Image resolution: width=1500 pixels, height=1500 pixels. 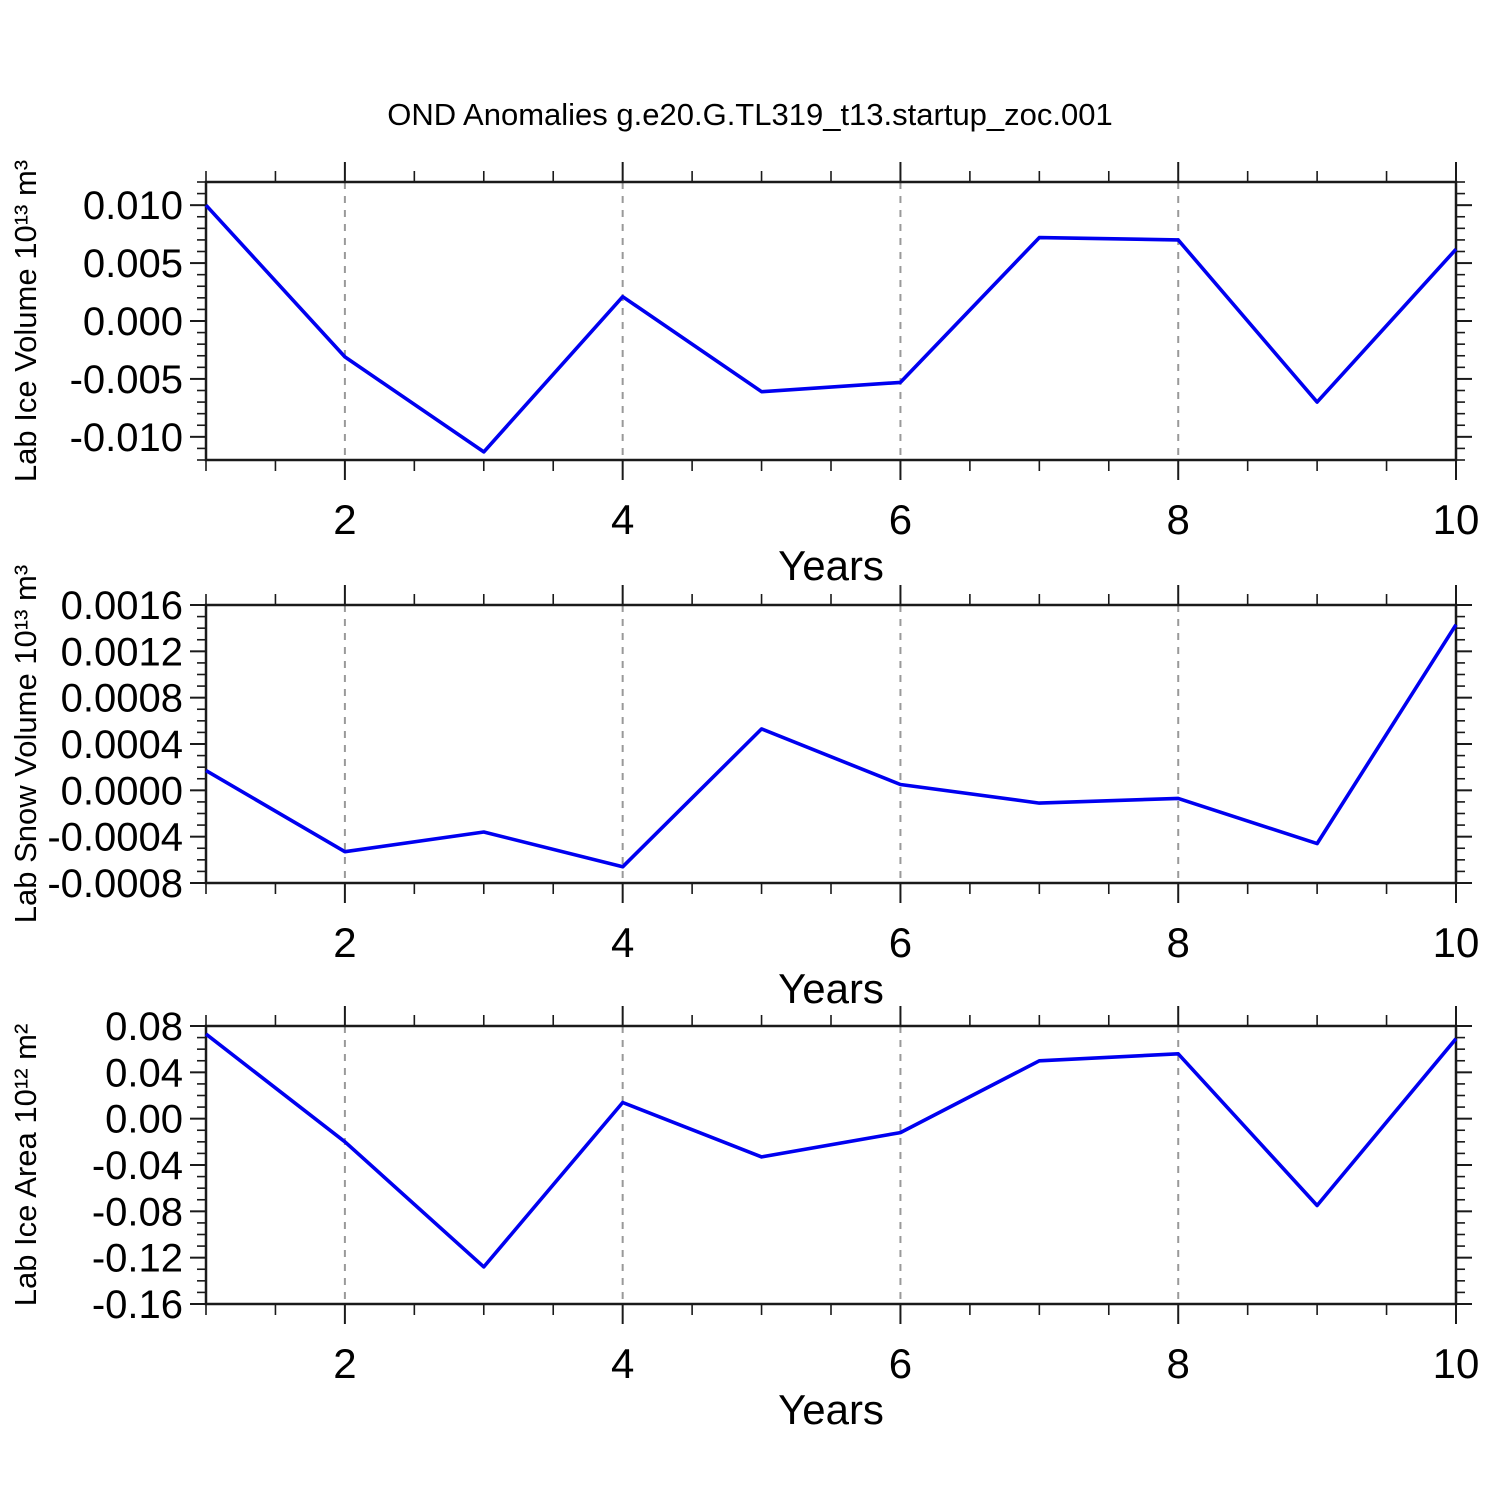 I want to click on y-tick-label: -0.0004, so click(x=115, y=838).